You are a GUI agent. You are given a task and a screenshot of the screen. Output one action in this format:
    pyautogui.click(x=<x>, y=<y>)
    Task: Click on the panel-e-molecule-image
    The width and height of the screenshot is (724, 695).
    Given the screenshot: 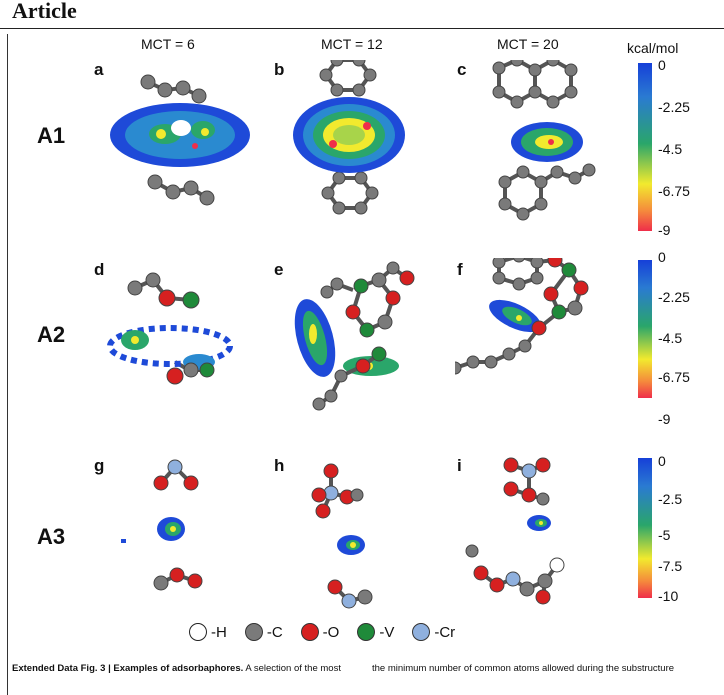 What is the action you would take?
    pyautogui.click(x=354, y=336)
    